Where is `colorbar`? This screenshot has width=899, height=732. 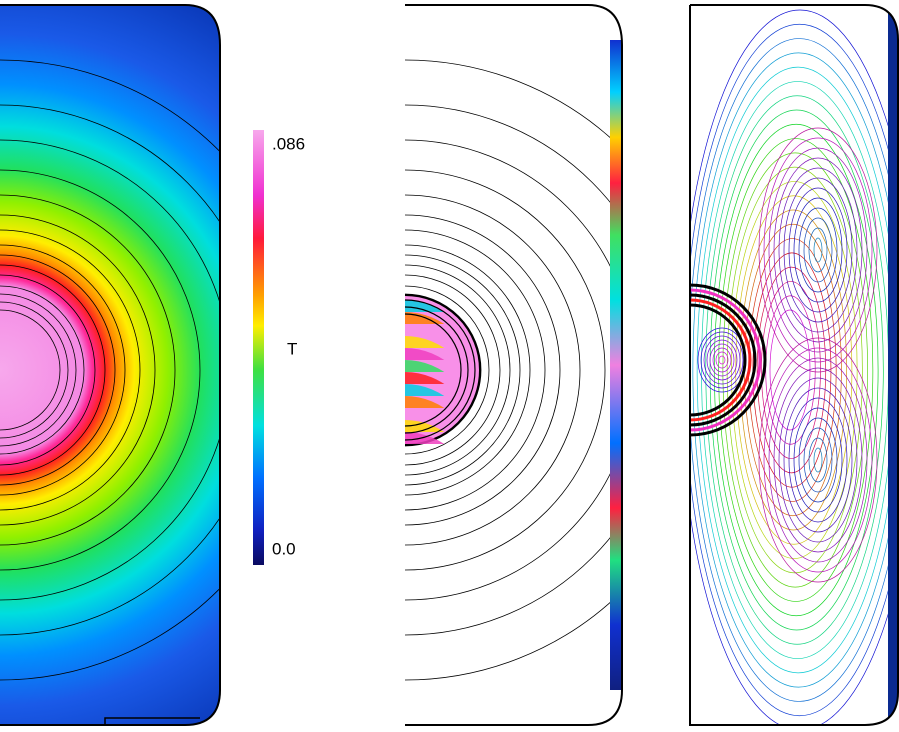 colorbar is located at coordinates (258, 347).